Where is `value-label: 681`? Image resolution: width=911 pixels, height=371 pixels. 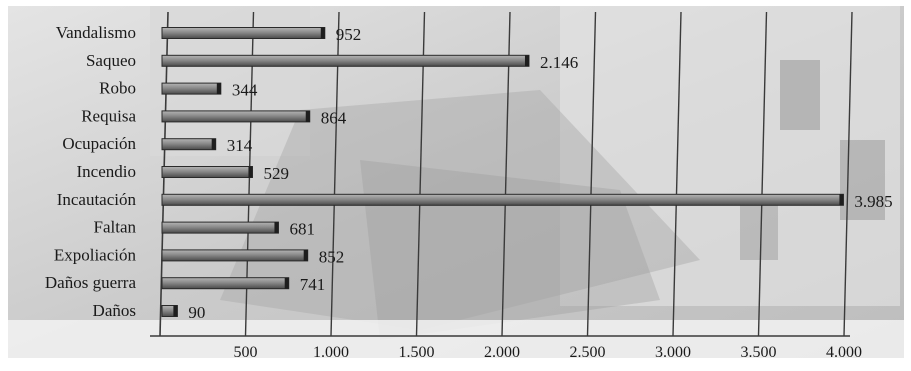
value-label: 681 is located at coordinates (302, 229).